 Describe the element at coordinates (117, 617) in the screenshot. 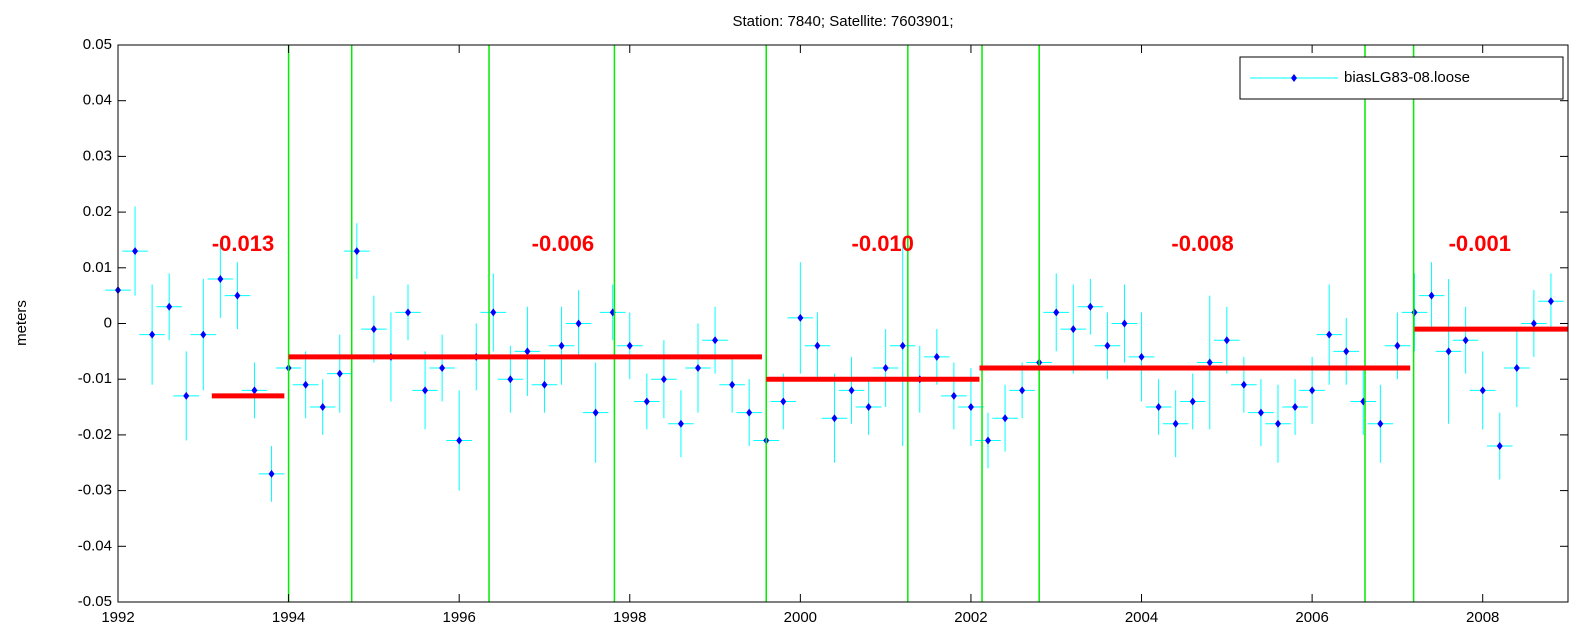

I see `x-tick-label: 1992` at that location.